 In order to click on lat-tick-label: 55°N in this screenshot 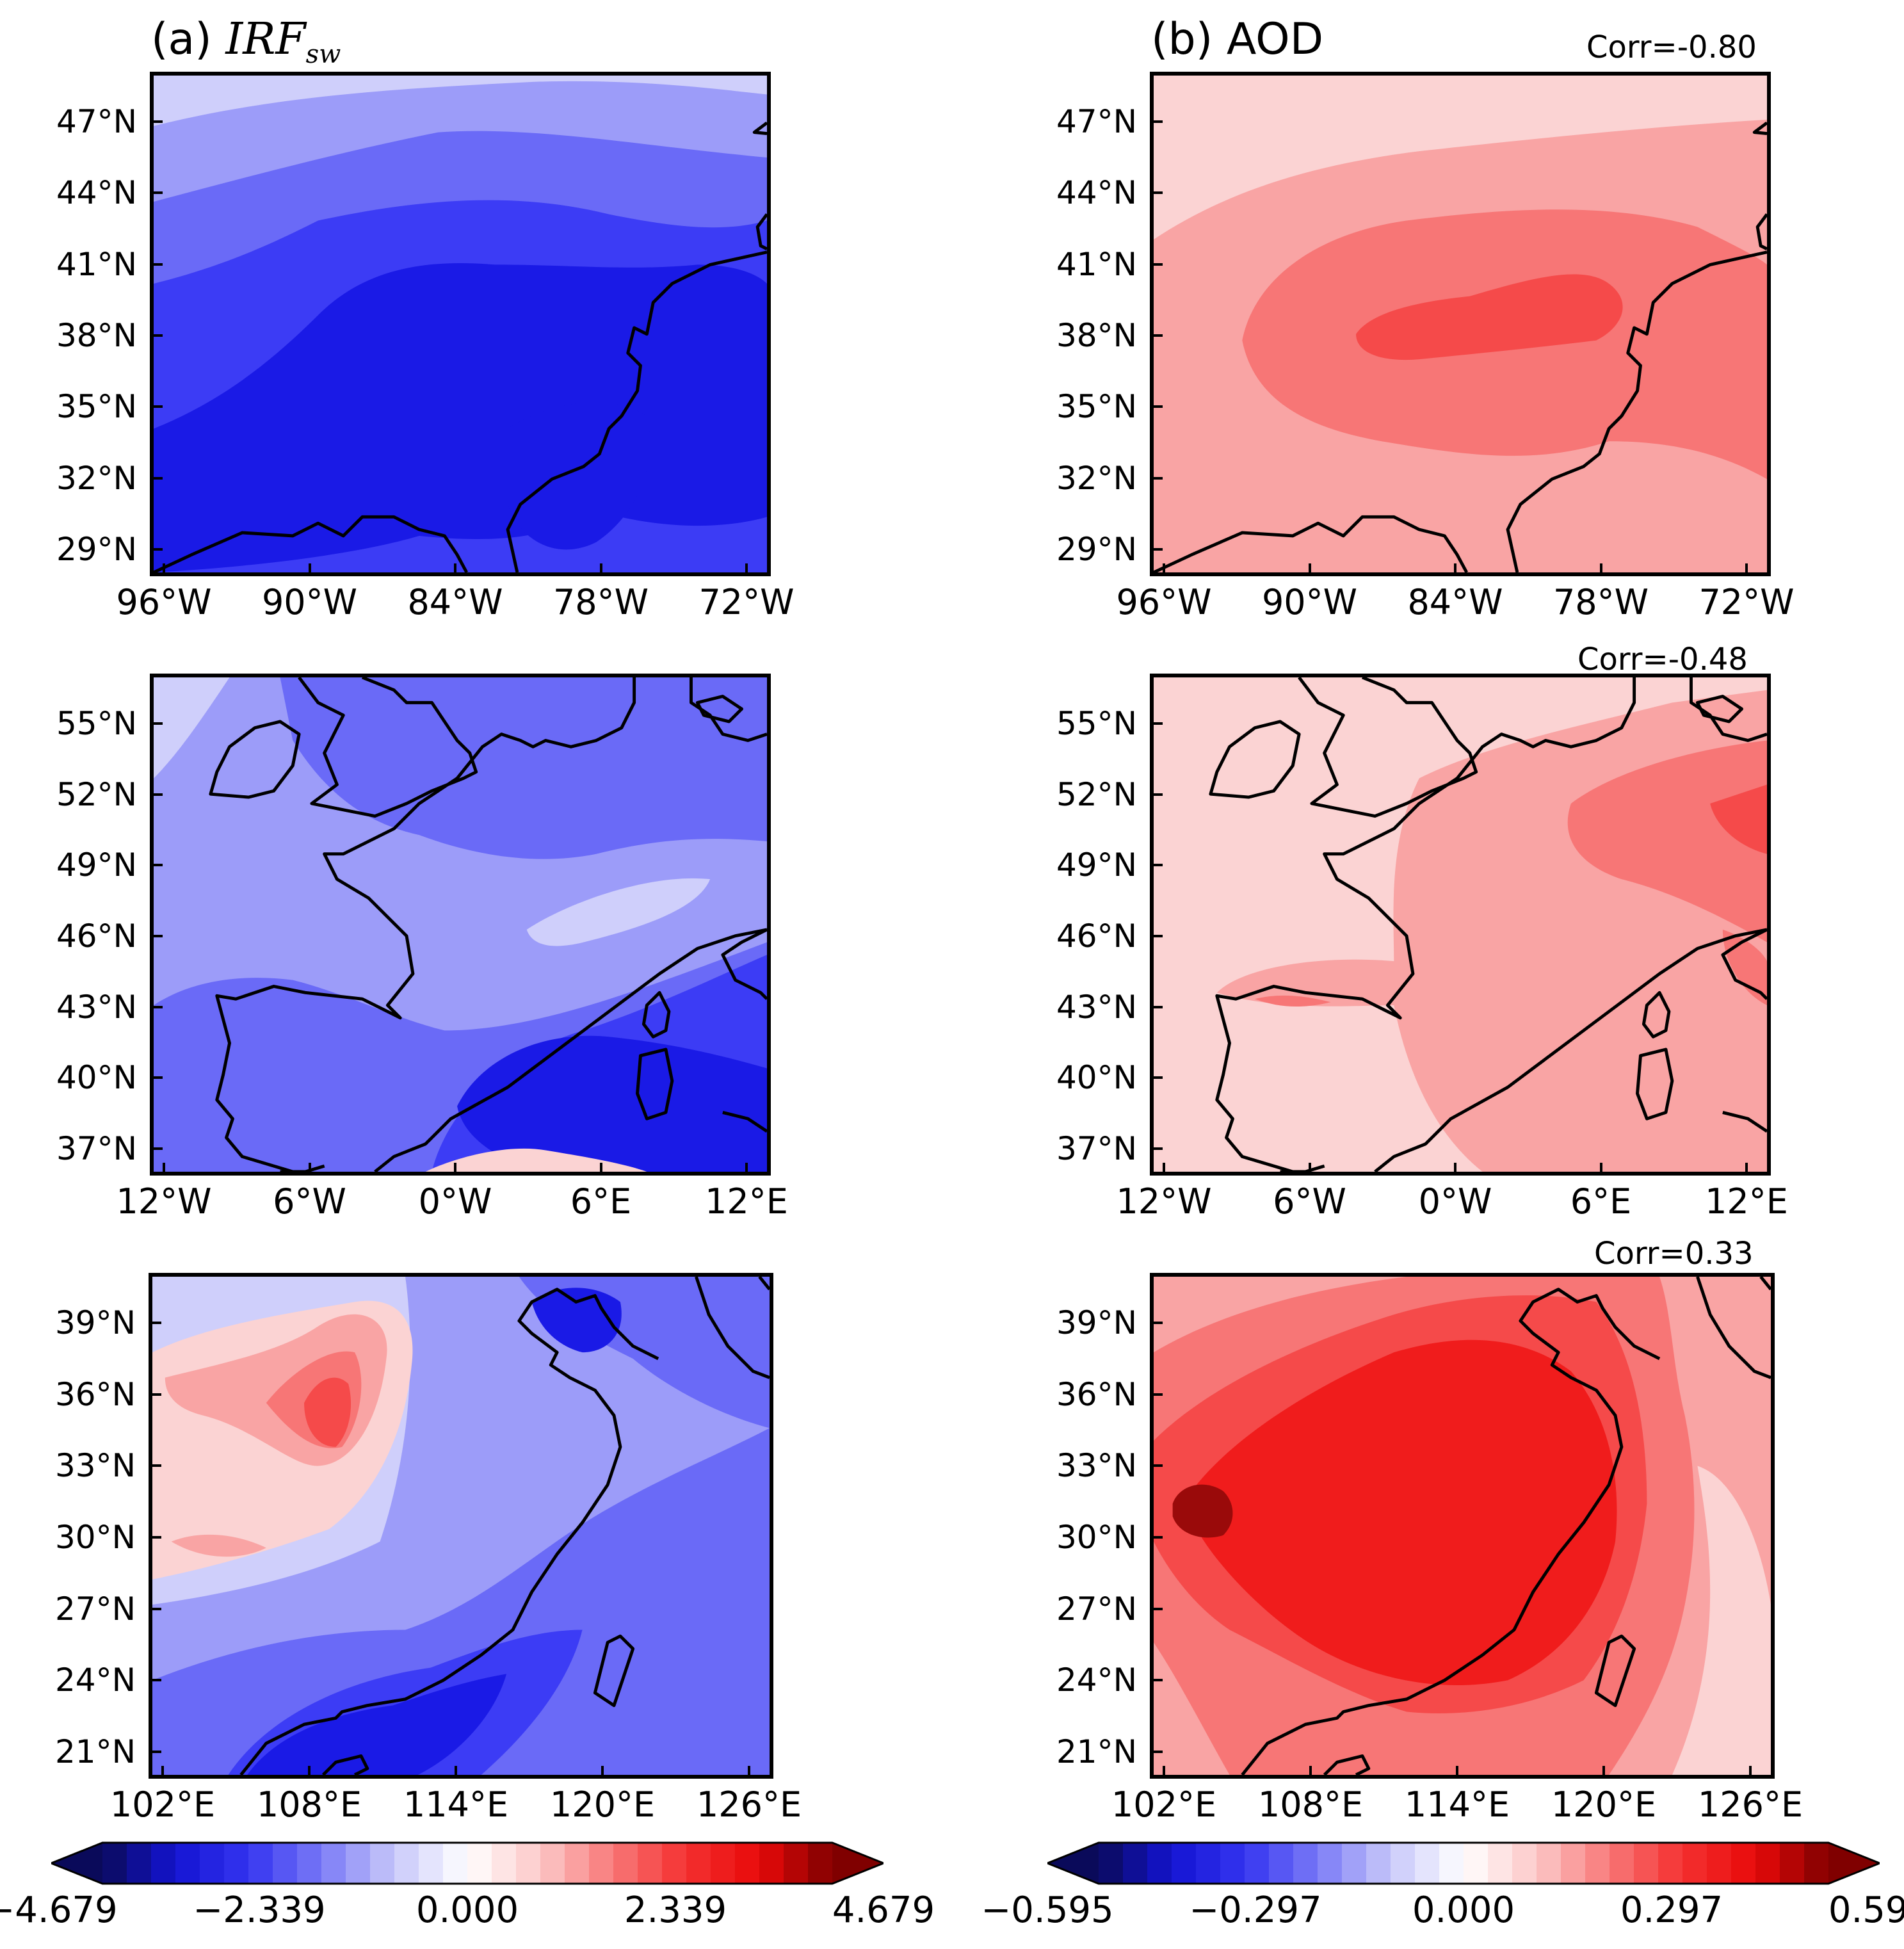, I will do `click(97, 723)`.